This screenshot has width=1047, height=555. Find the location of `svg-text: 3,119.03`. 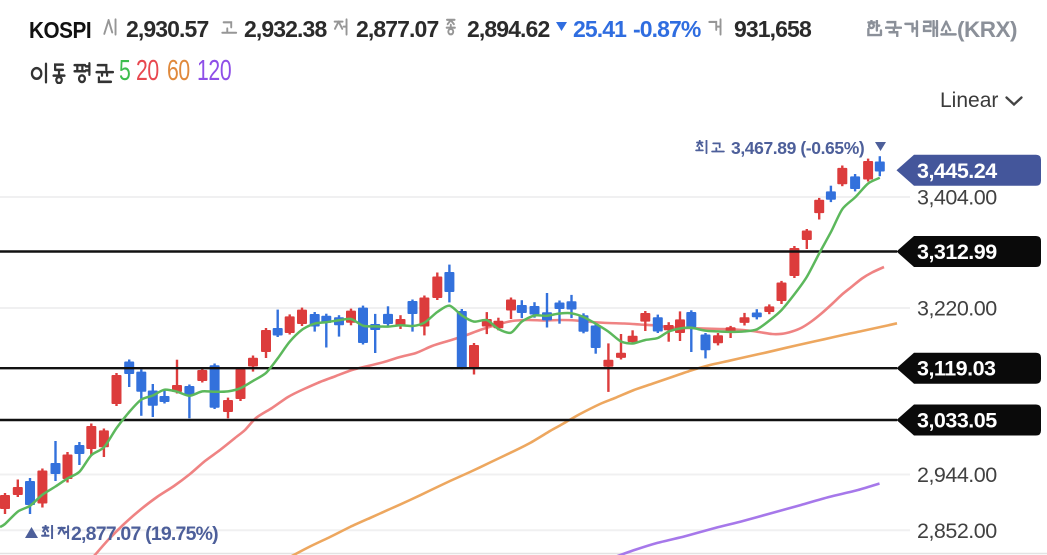

svg-text: 3,119.03 is located at coordinates (956, 369).